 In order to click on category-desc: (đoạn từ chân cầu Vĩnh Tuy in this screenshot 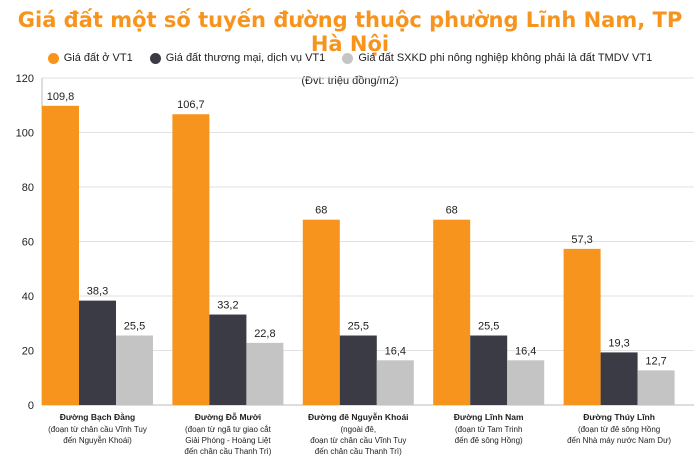, I will do `click(97, 429)`.